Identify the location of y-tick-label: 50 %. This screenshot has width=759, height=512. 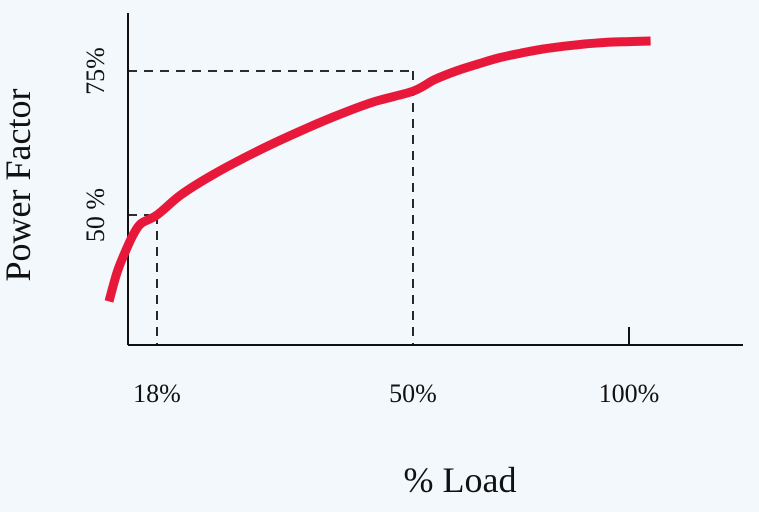
(95, 215).